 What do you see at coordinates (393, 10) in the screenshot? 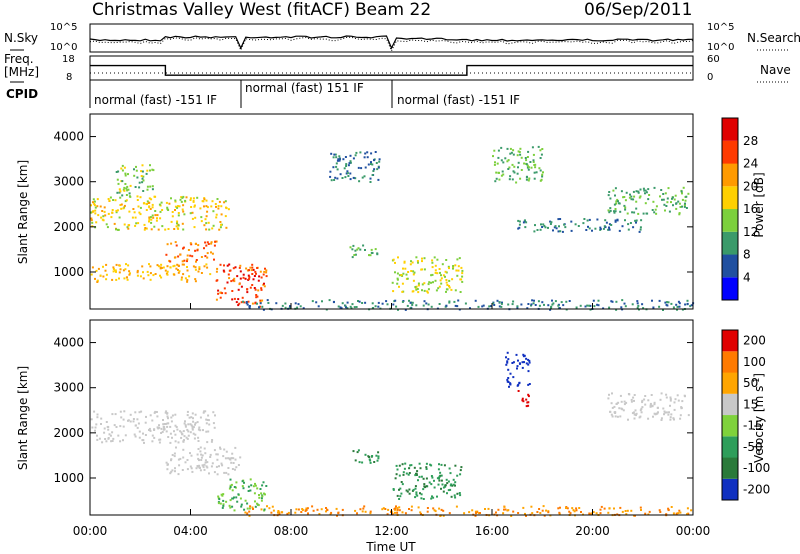
I see `beam-title: Beam 22` at bounding box center [393, 10].